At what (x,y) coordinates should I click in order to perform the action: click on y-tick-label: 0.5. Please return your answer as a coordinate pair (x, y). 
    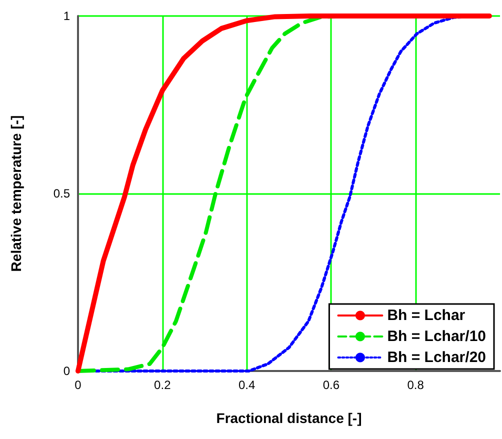
    Looking at the image, I should click on (61, 193).